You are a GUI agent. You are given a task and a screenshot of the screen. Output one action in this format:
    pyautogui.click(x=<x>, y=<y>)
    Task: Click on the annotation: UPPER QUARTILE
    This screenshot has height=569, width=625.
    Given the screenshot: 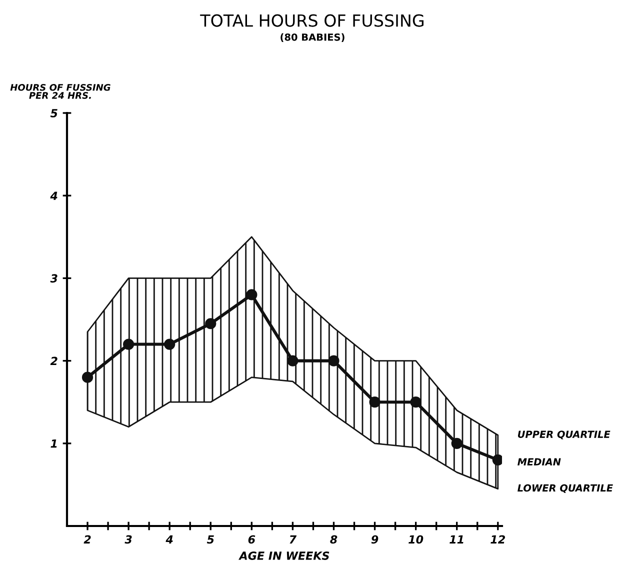 What is the action you would take?
    pyautogui.click(x=564, y=435)
    